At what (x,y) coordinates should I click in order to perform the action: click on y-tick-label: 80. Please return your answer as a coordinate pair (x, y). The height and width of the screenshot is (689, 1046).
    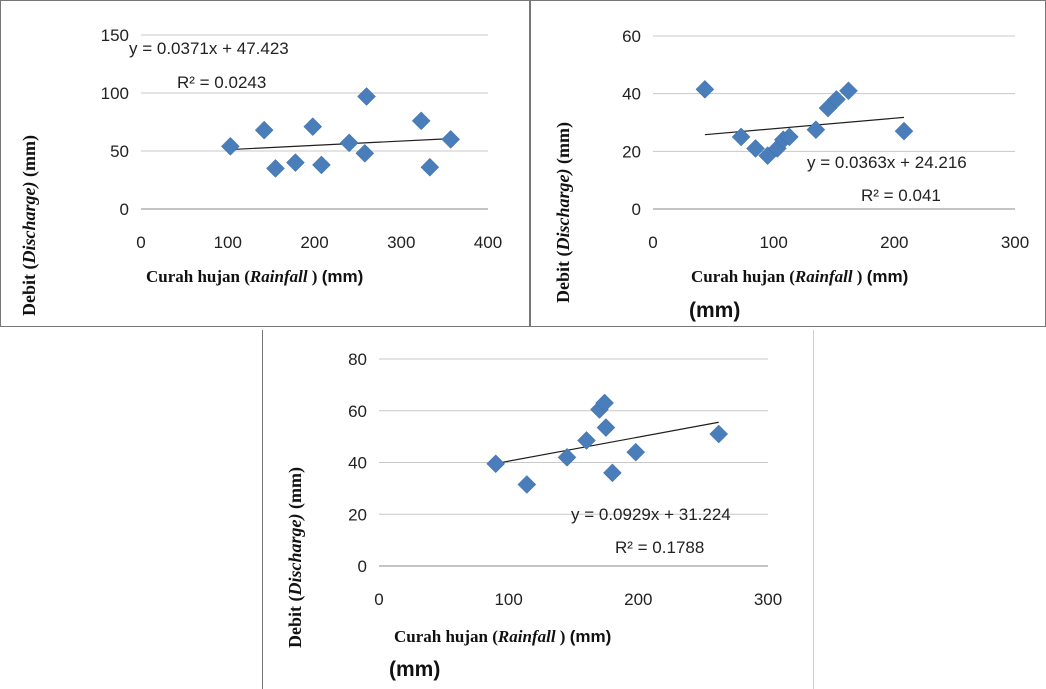
    Looking at the image, I should click on (357, 359).